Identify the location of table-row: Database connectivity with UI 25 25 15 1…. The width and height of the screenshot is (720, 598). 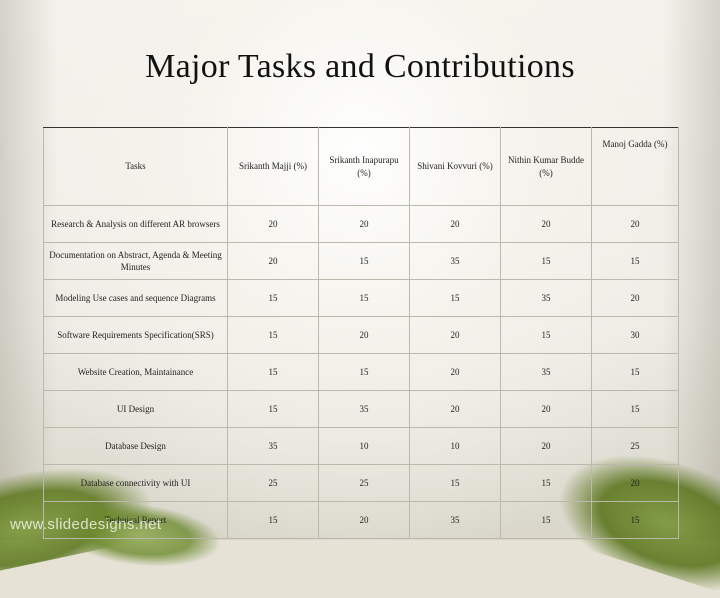
(360, 483).